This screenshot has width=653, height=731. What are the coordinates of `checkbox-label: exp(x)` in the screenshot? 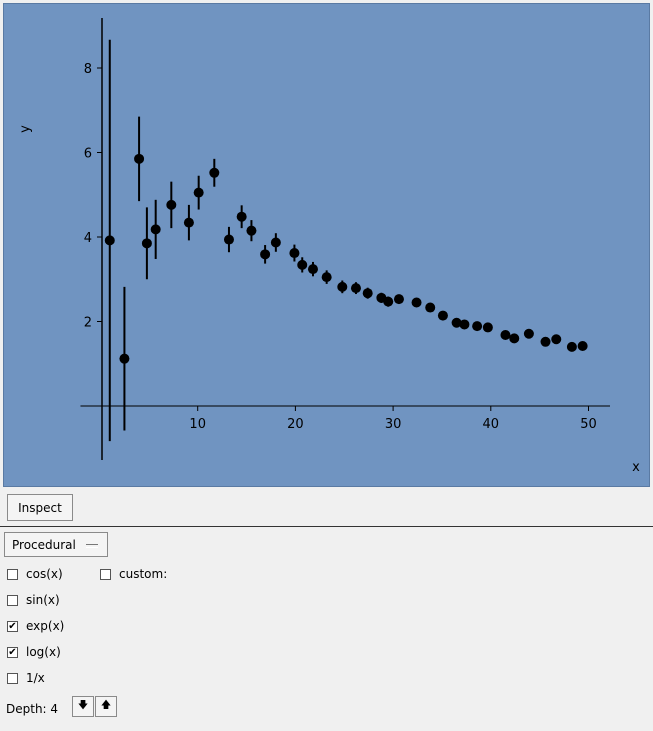 It's located at (45, 626).